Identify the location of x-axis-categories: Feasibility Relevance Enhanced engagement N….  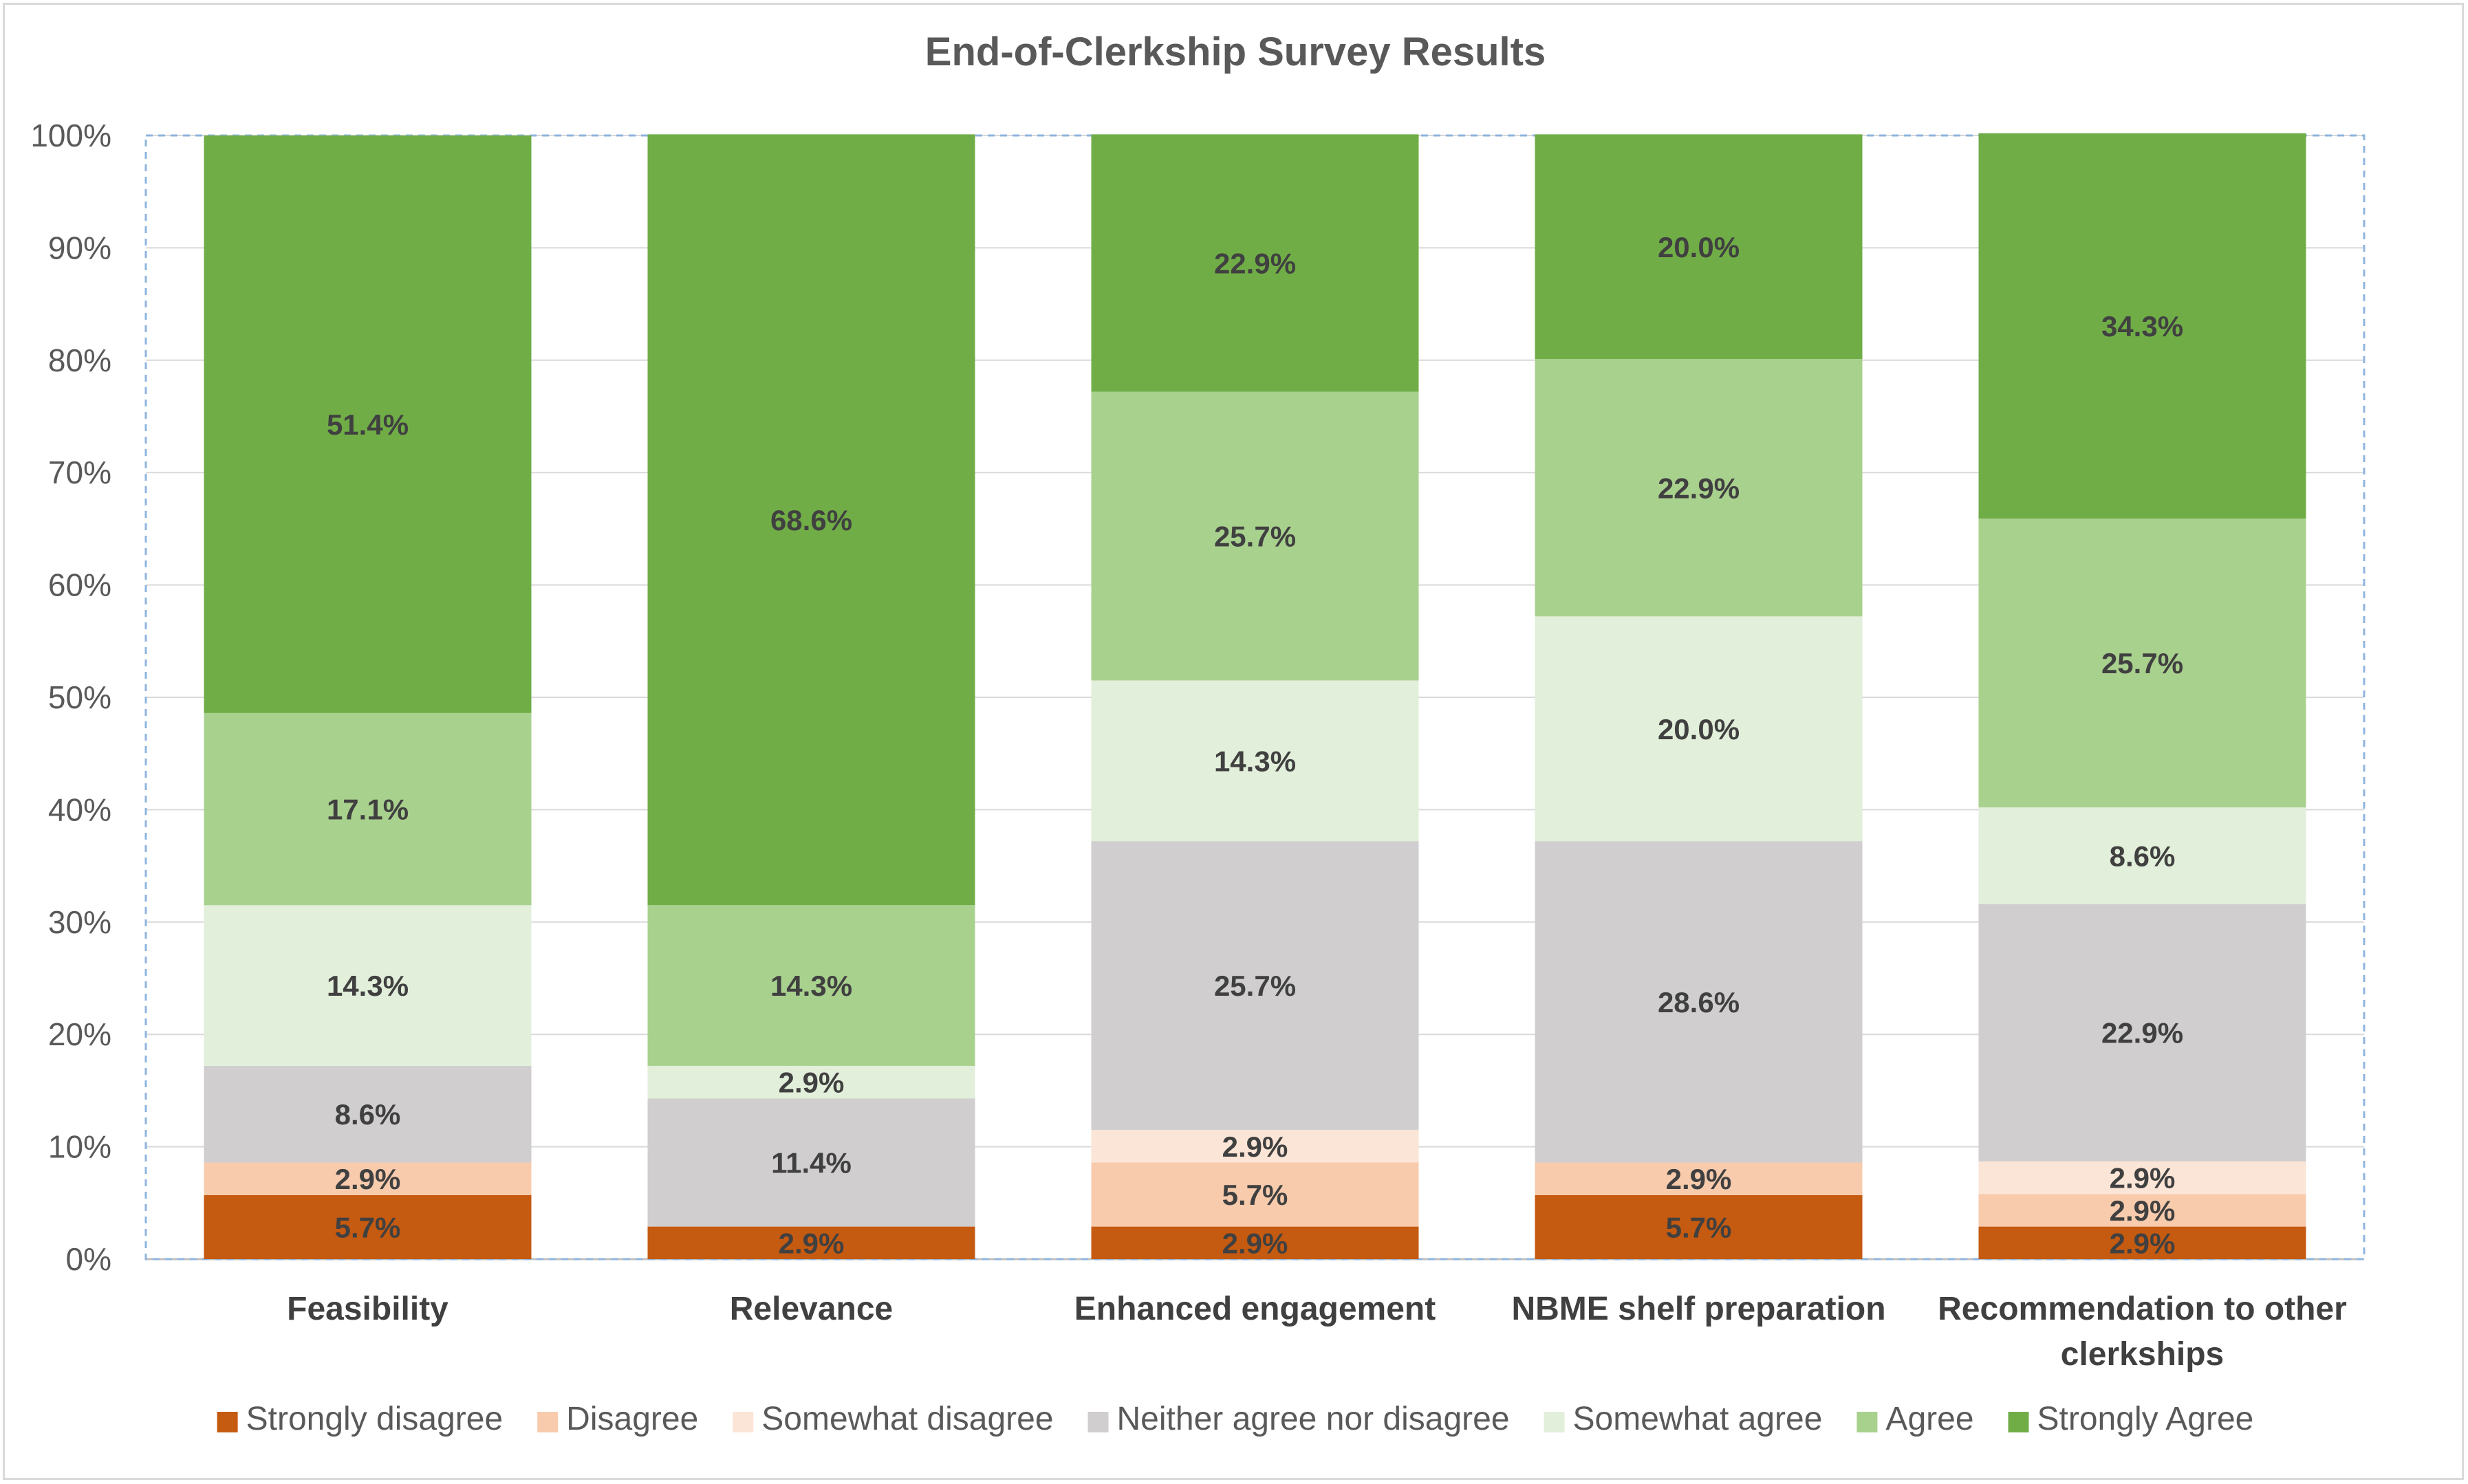
(1317, 1332).